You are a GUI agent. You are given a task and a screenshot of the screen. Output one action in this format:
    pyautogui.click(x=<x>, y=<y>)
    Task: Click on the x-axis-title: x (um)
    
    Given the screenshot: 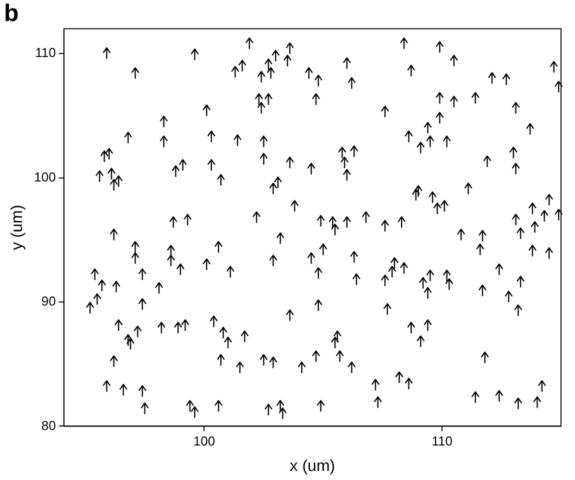 What is the action you would take?
    pyautogui.click(x=313, y=466)
    